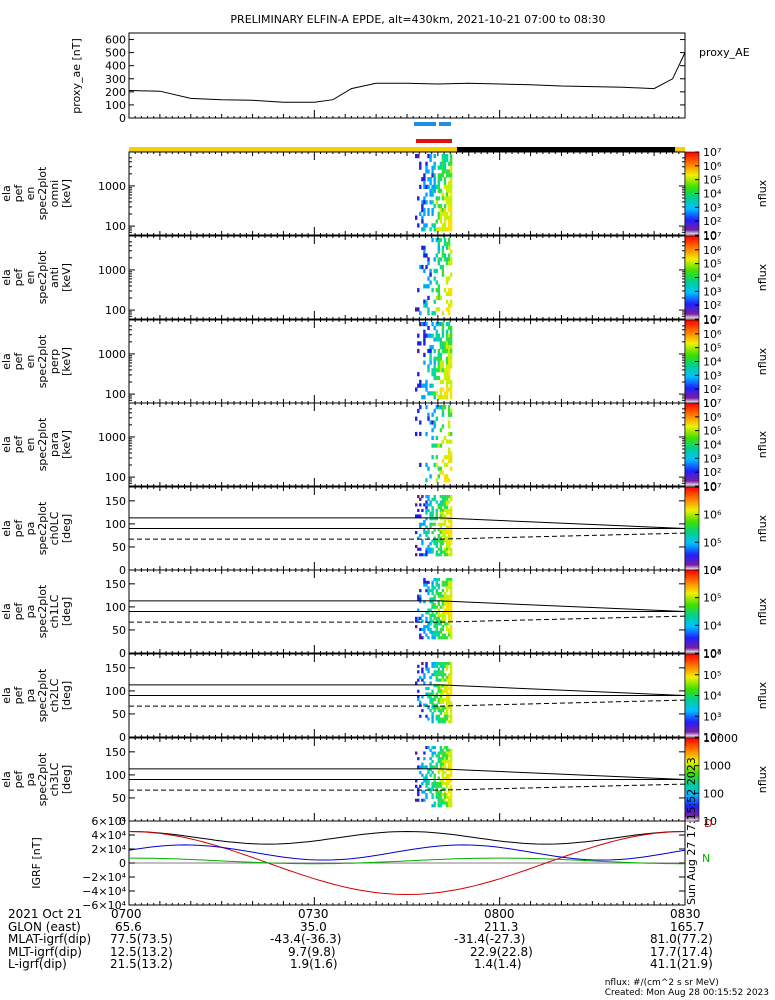  Describe the element at coordinates (762, 528) in the screenshot. I see `colorbar-label-ch0LC: nflux` at that location.